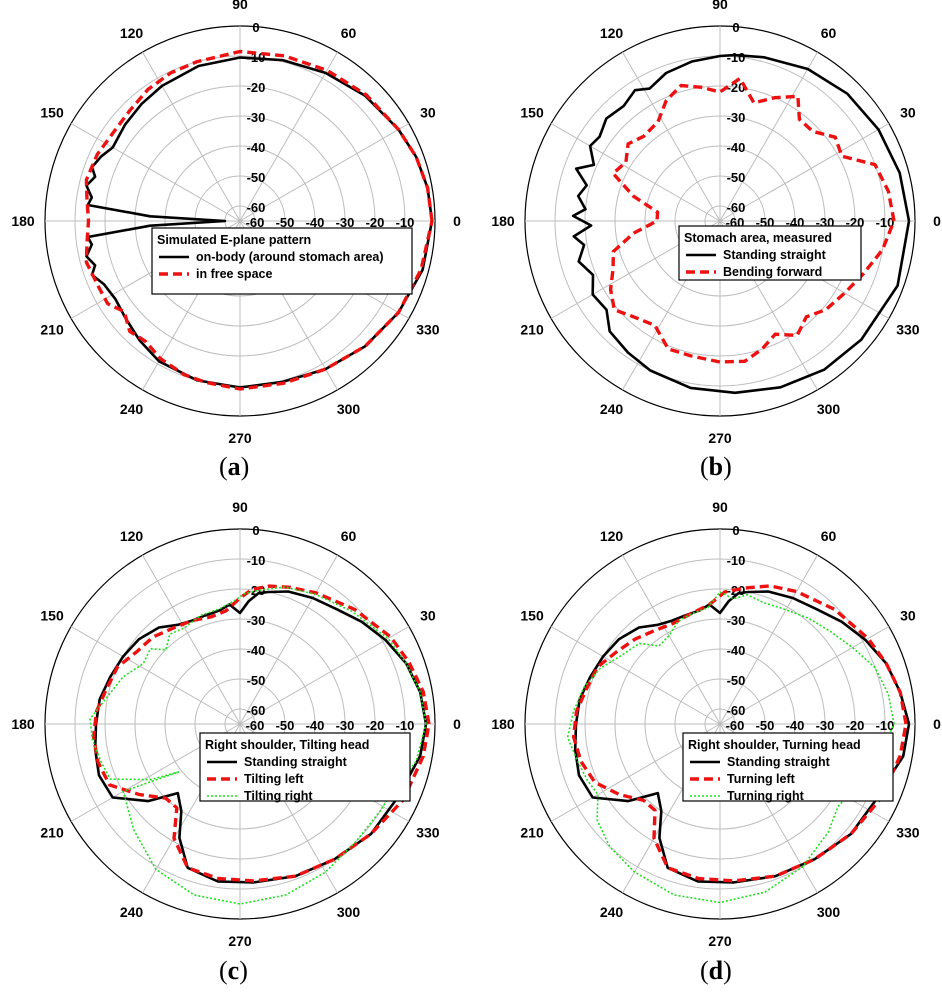  Describe the element at coordinates (758, 238) in the screenshot. I see `legend-title: Stomach area, measured` at that location.